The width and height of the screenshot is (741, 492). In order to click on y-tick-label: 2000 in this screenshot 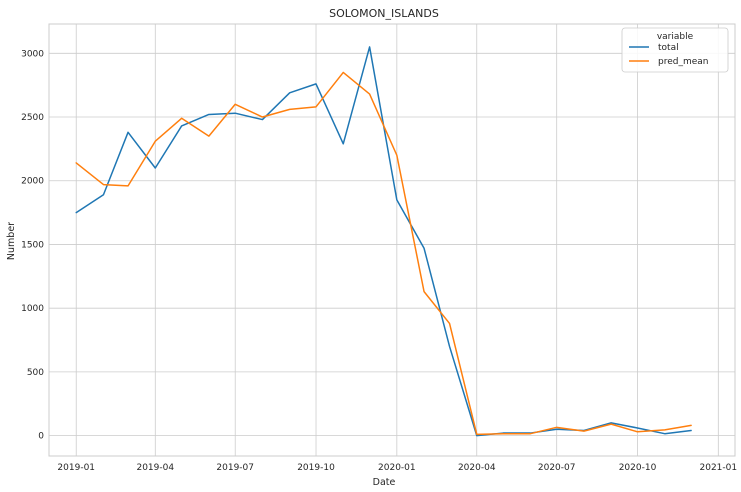, I will do `click(32, 182)`.